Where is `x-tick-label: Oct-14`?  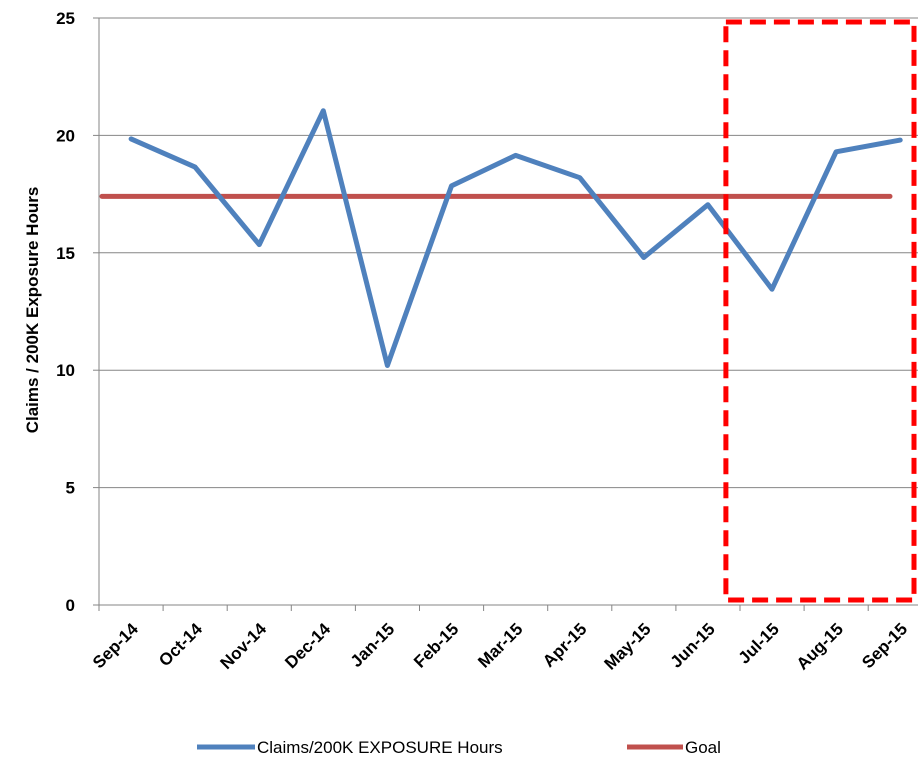
x-tick-label: Oct-14 is located at coordinates (180, 644).